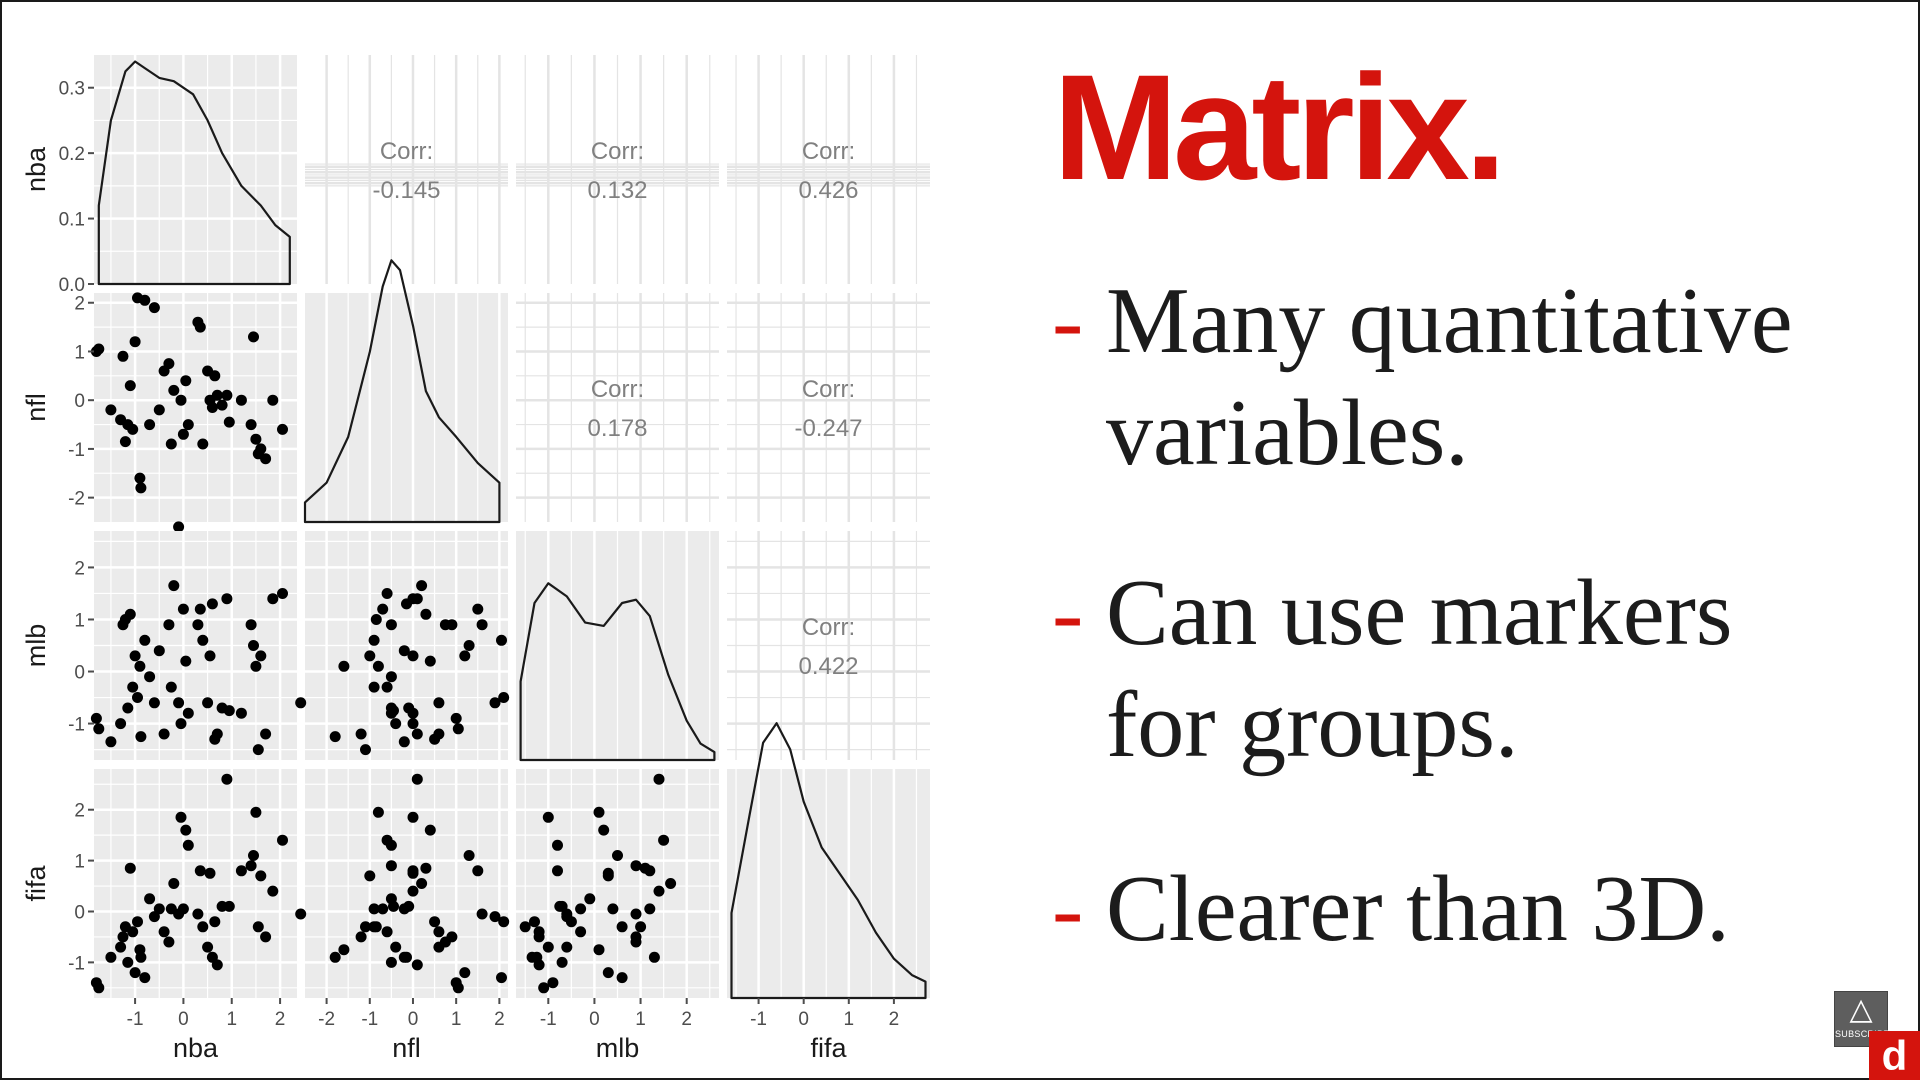 This screenshot has width=1920, height=1080. I want to click on corr-value-nba-mlb: 0.132, so click(617, 190).